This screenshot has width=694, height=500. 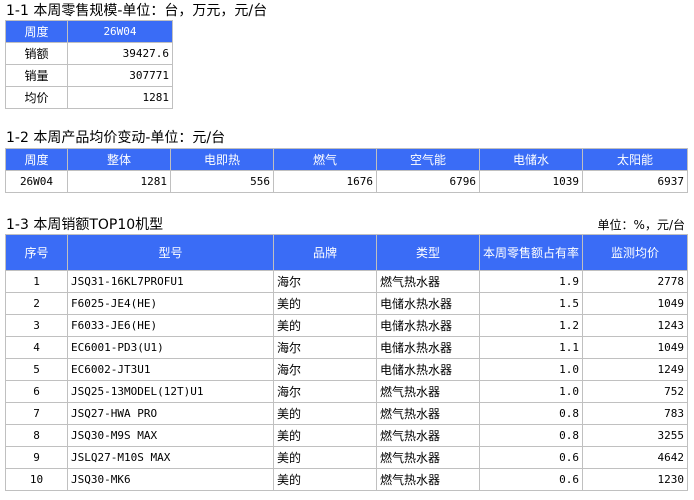 I want to click on column-header: 整体, so click(x=119, y=159).